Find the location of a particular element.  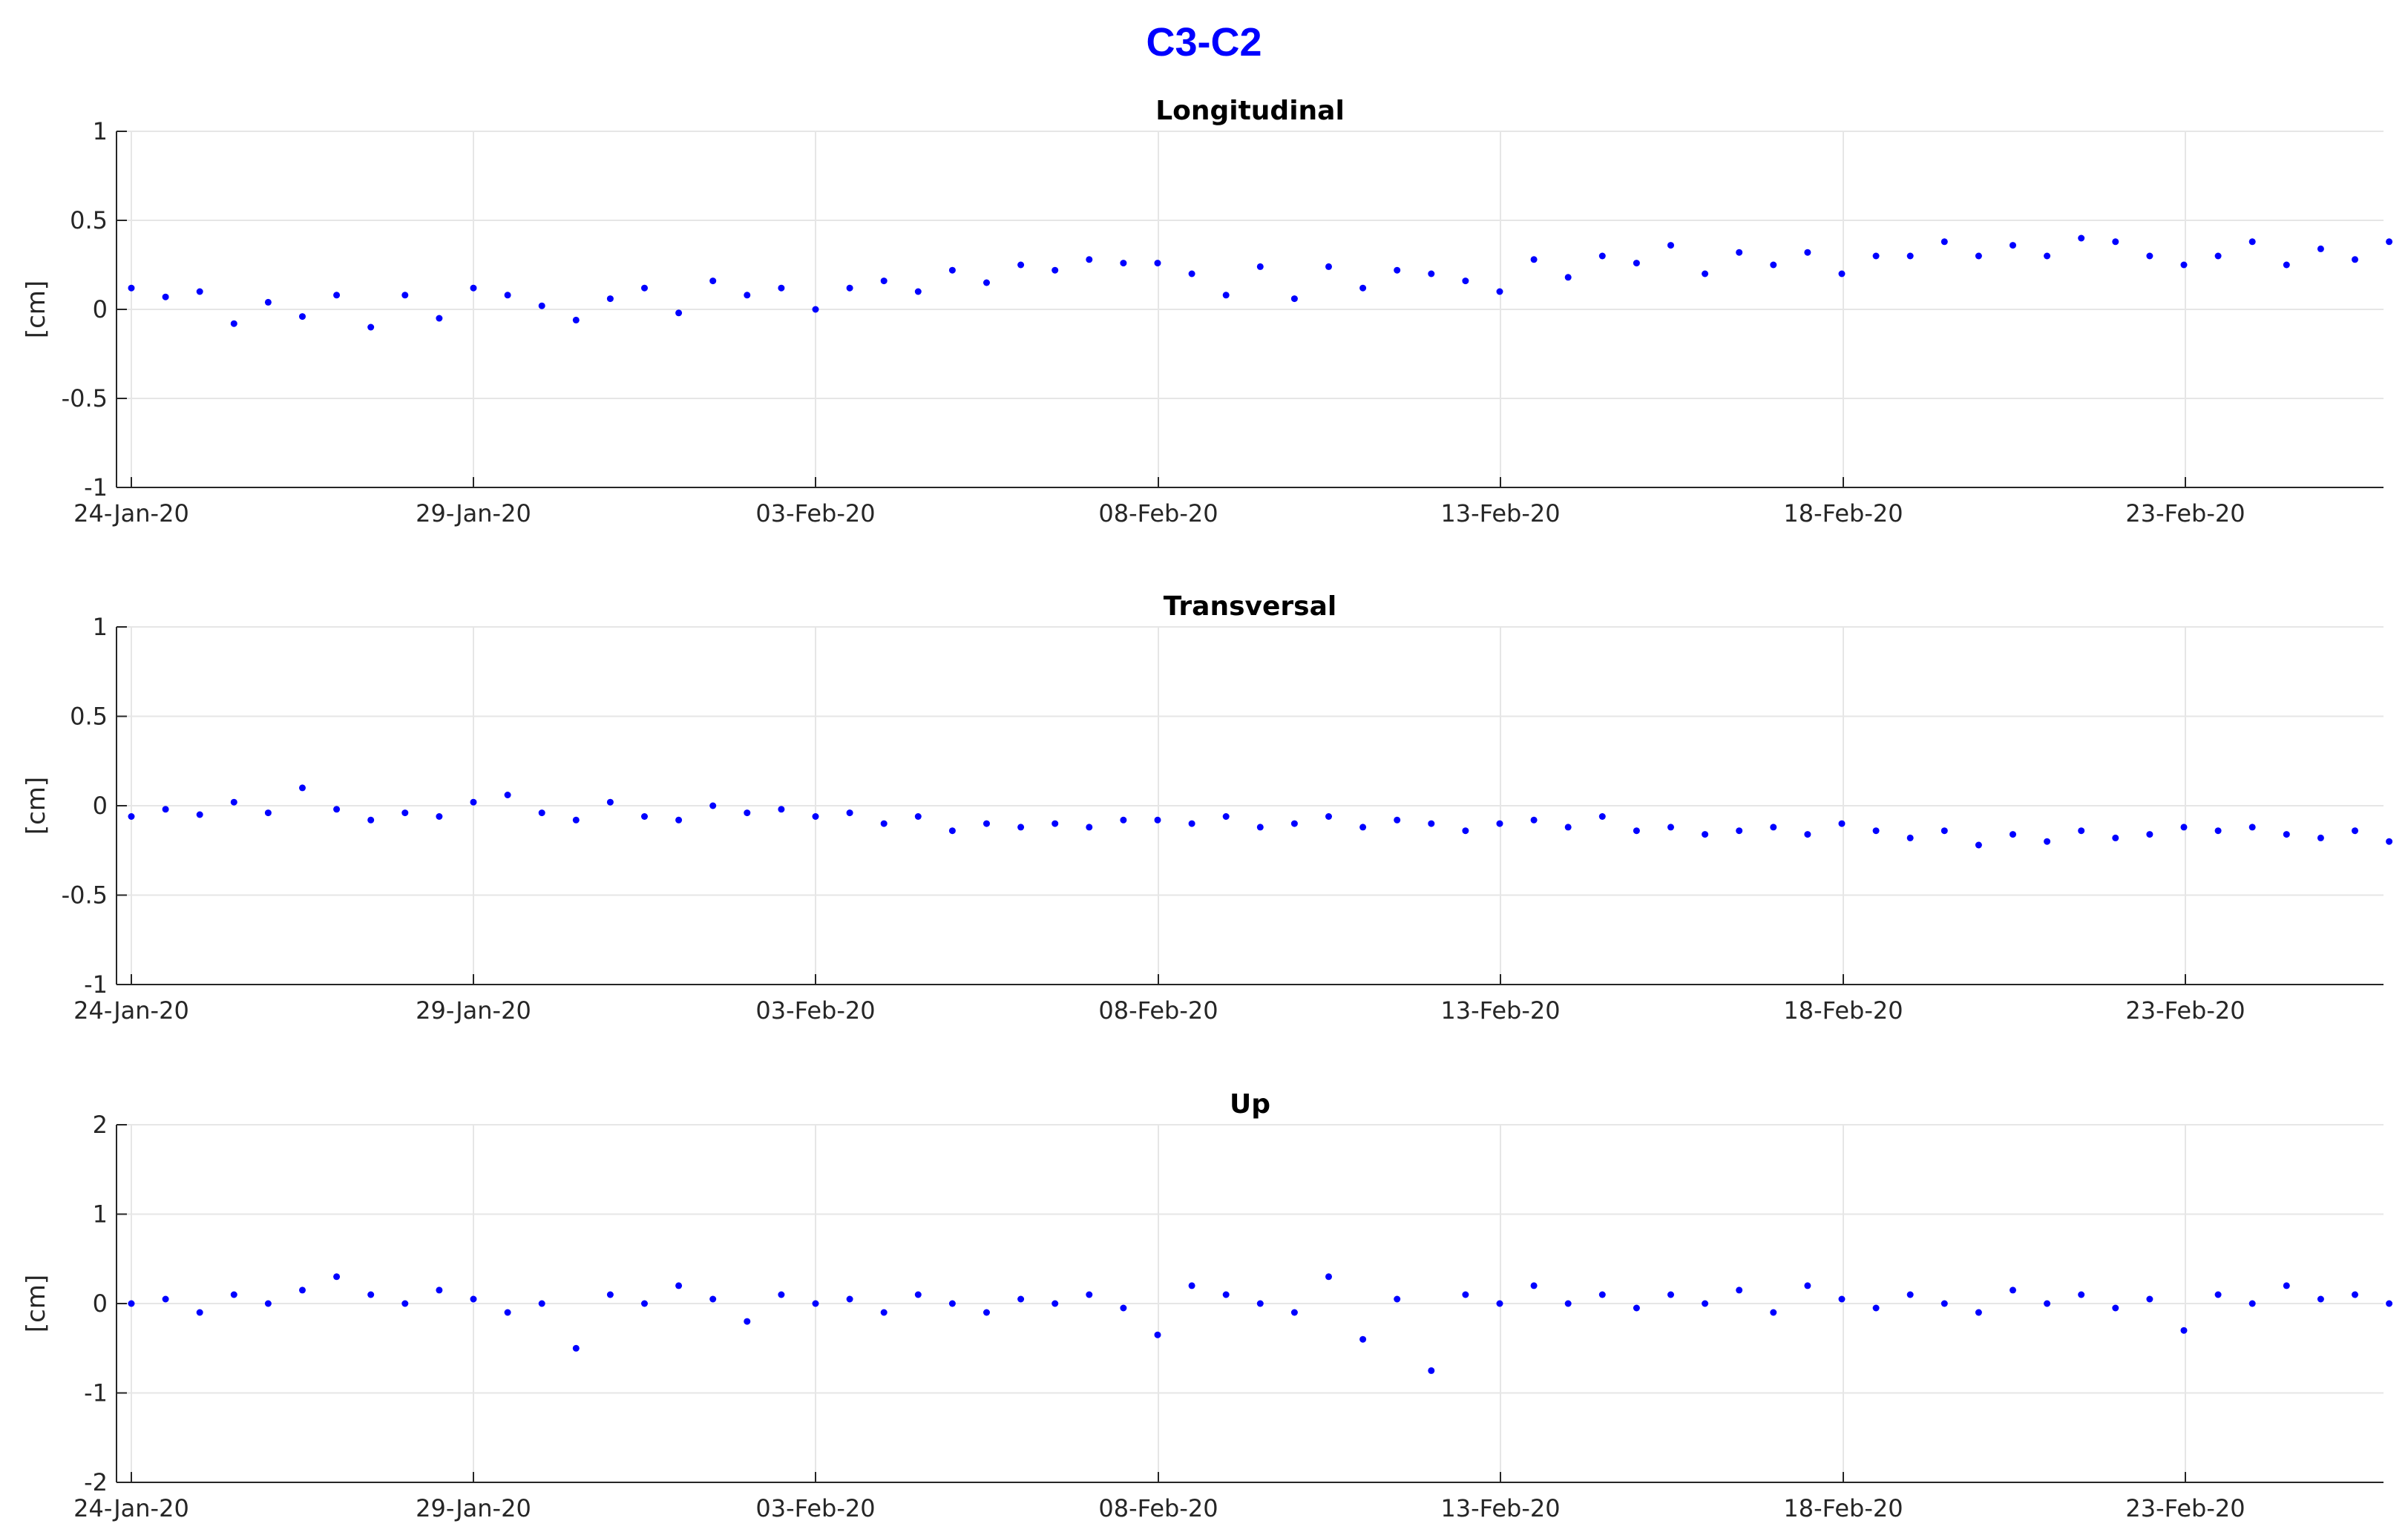

figure-title: C3-C2 is located at coordinates (1204, 42).